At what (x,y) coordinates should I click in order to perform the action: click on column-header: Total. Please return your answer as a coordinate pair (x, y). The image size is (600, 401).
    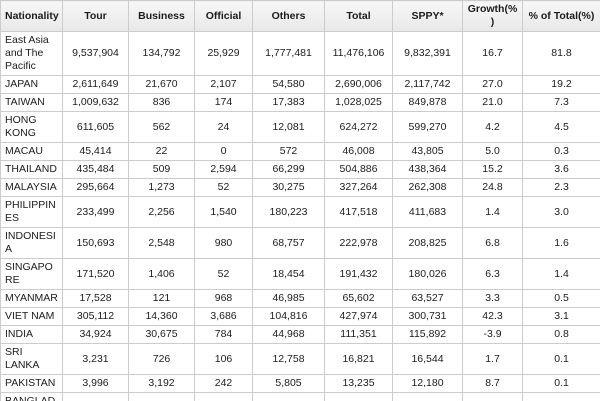
    Looking at the image, I should click on (358, 16).